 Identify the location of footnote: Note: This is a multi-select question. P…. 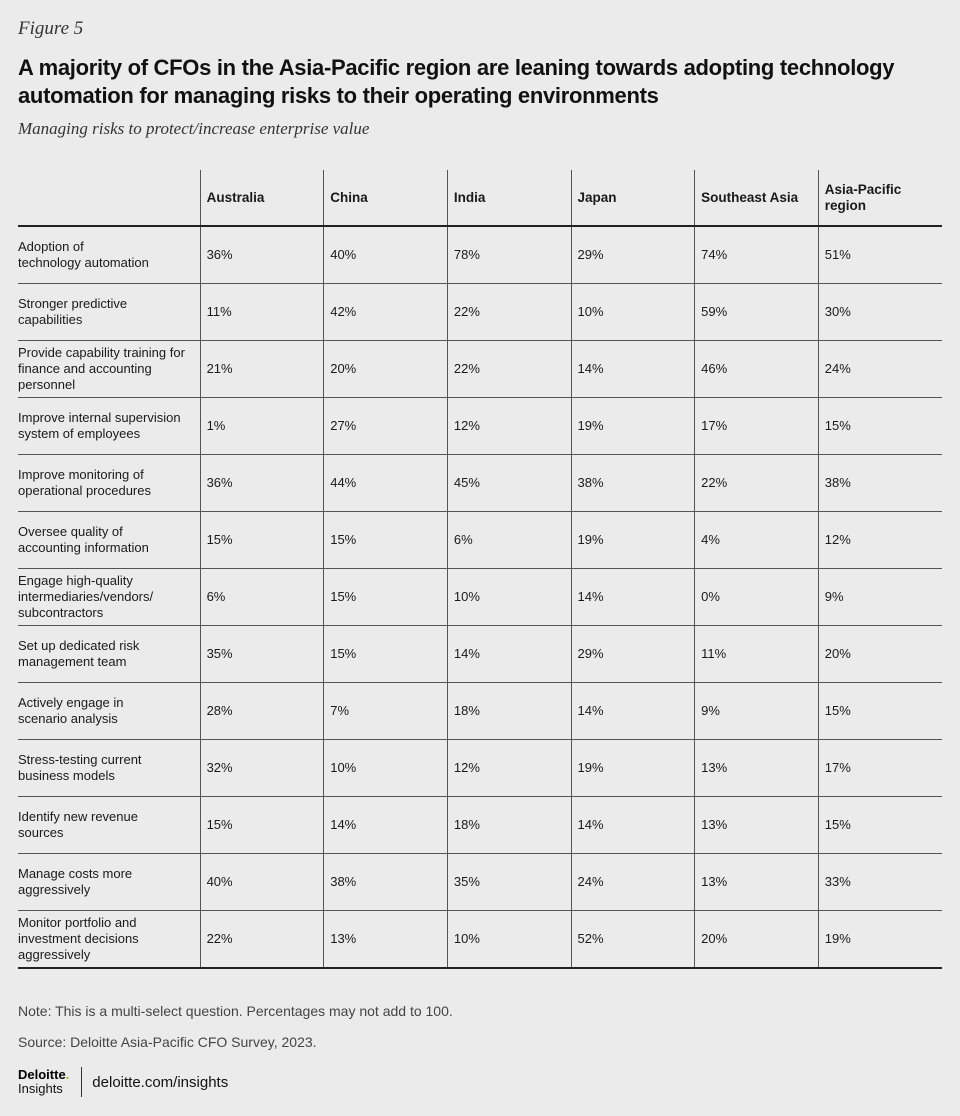
(235, 1011).